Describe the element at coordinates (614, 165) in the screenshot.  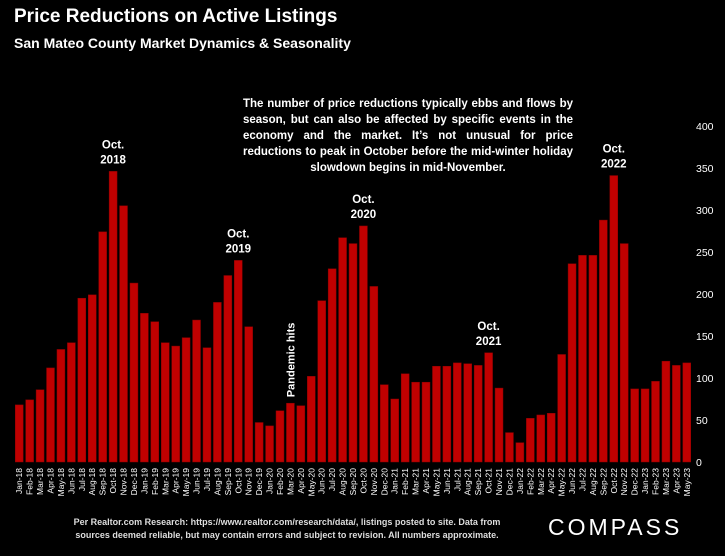
I see `annotation-label: 2022` at that location.